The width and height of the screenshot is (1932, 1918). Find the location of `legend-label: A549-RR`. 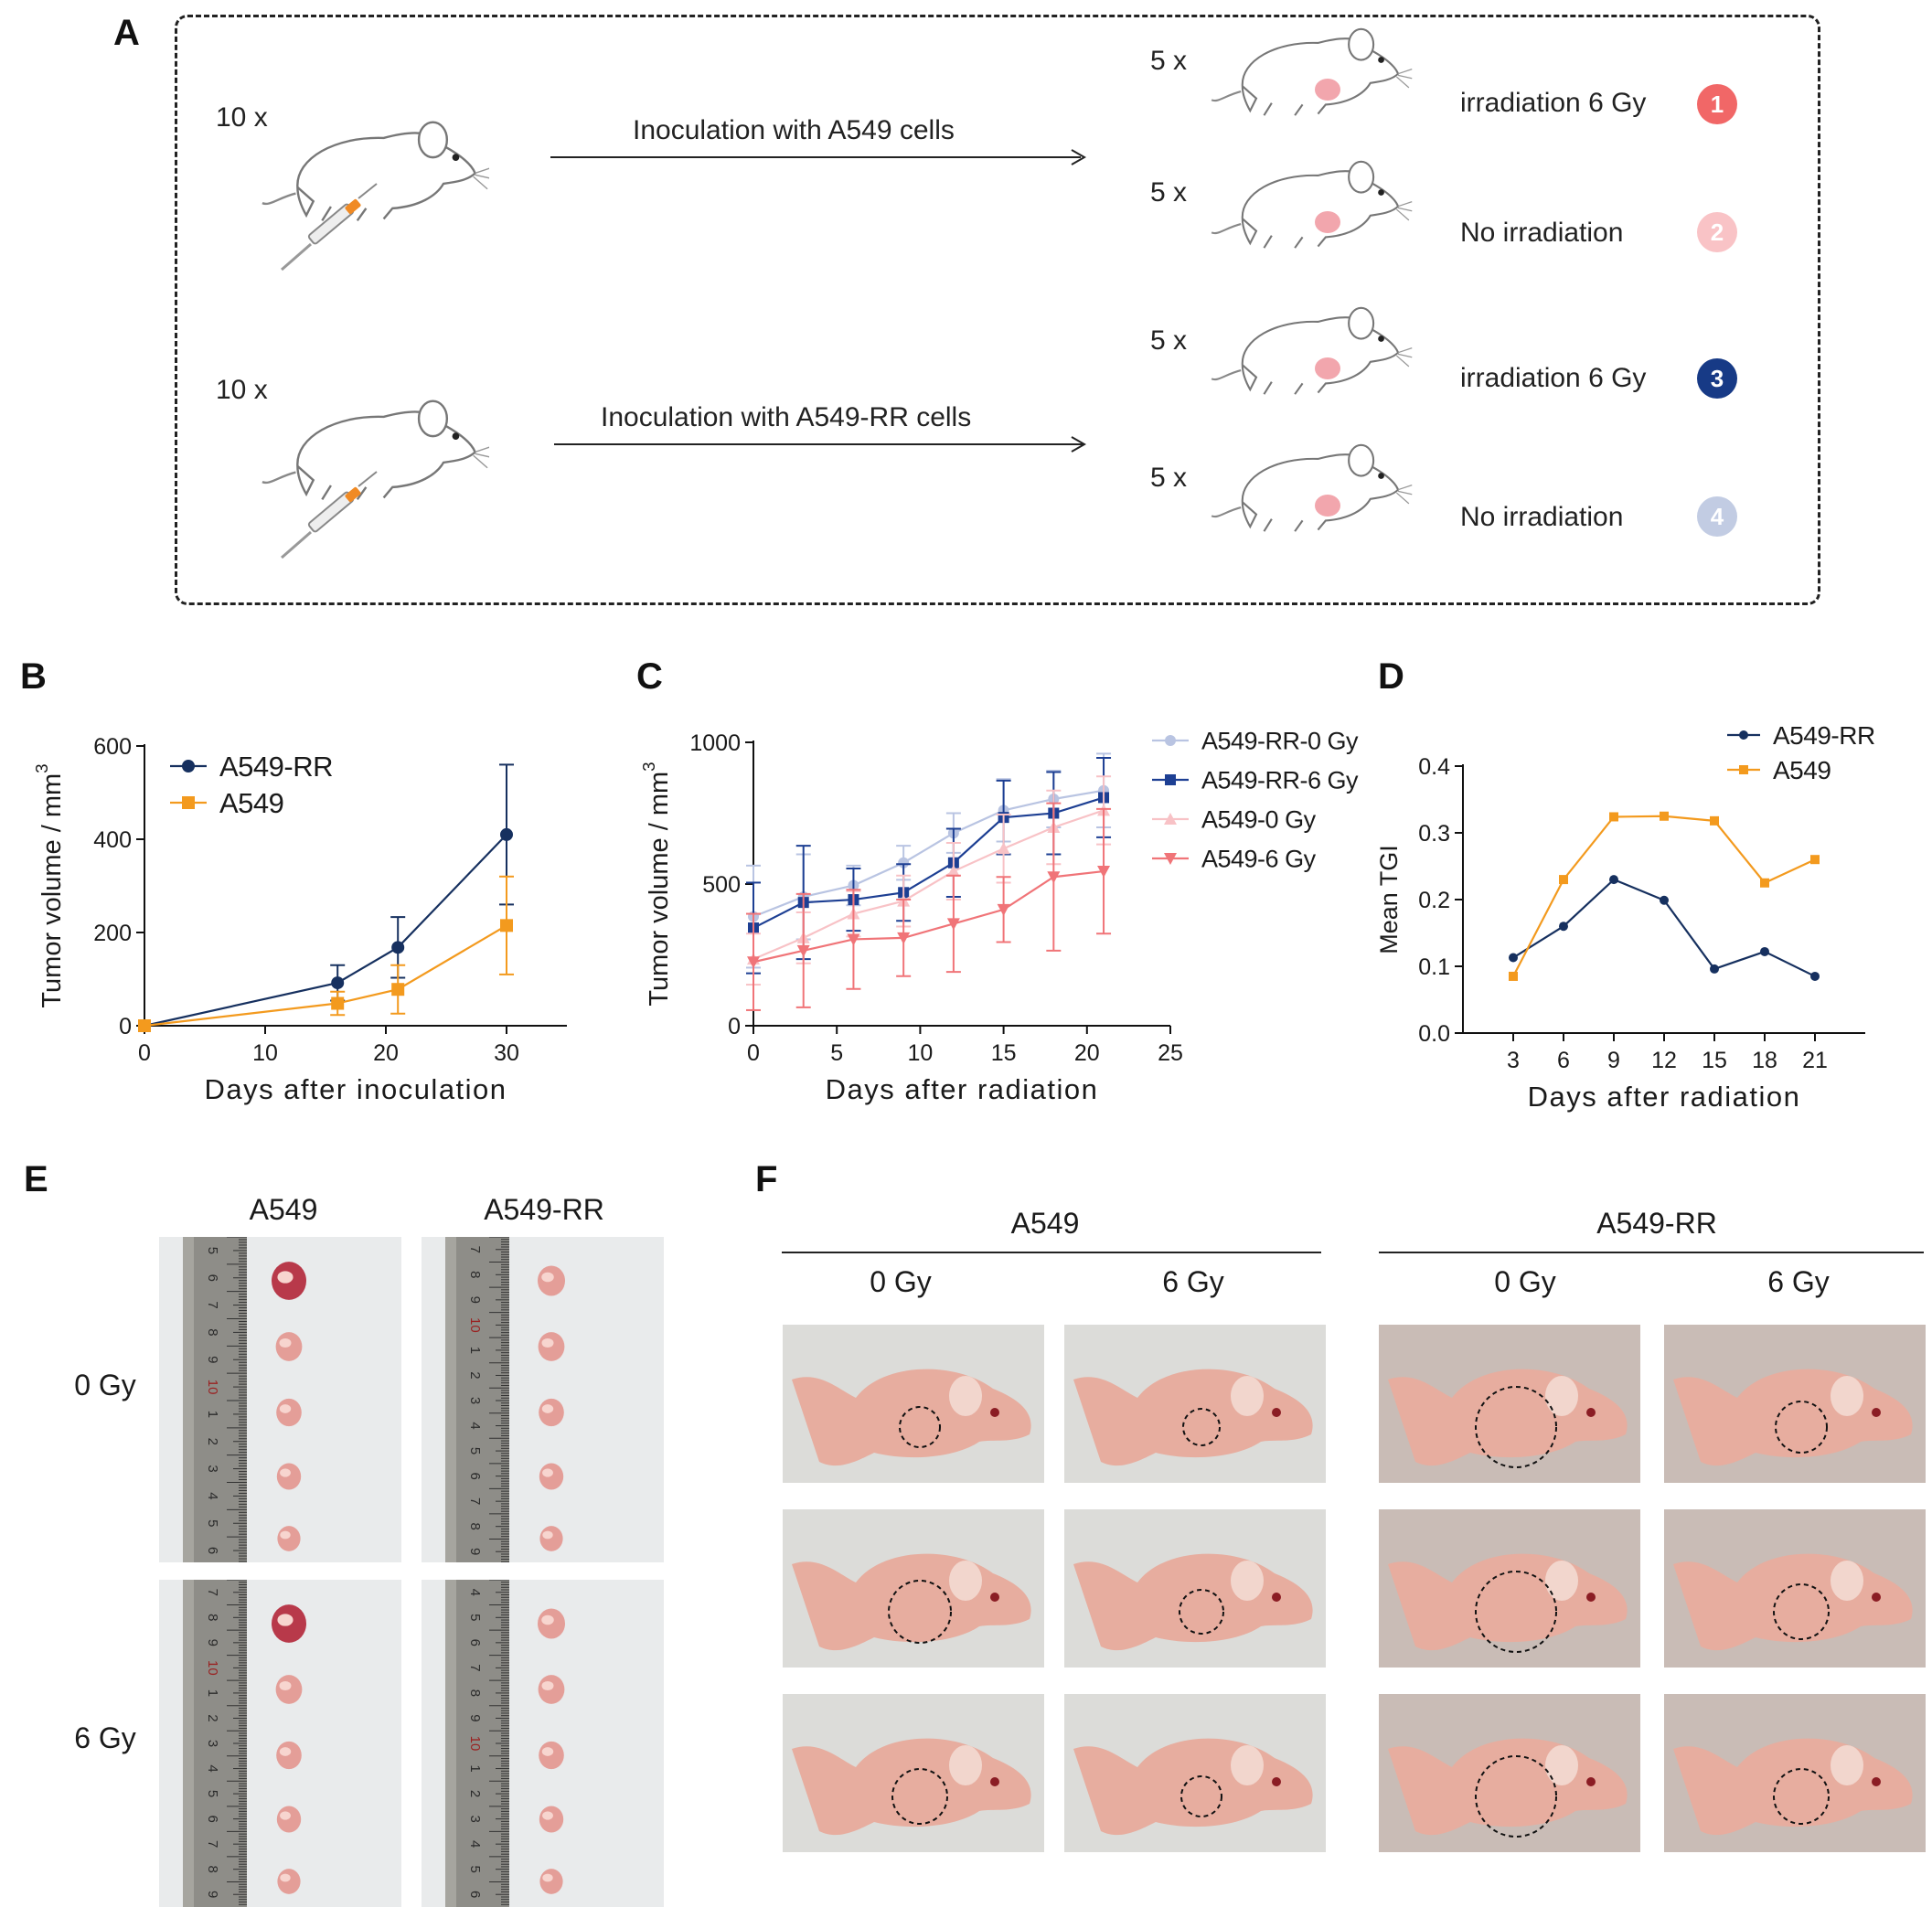

legend-label: A549-RR is located at coordinates (276, 767).